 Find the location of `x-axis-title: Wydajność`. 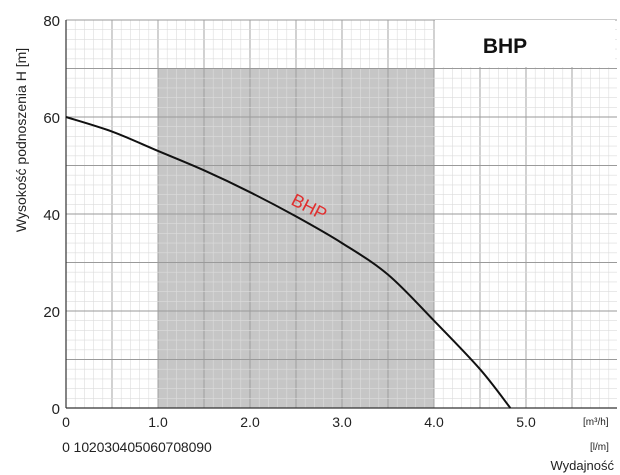

x-axis-title: Wydajność is located at coordinates (583, 465).